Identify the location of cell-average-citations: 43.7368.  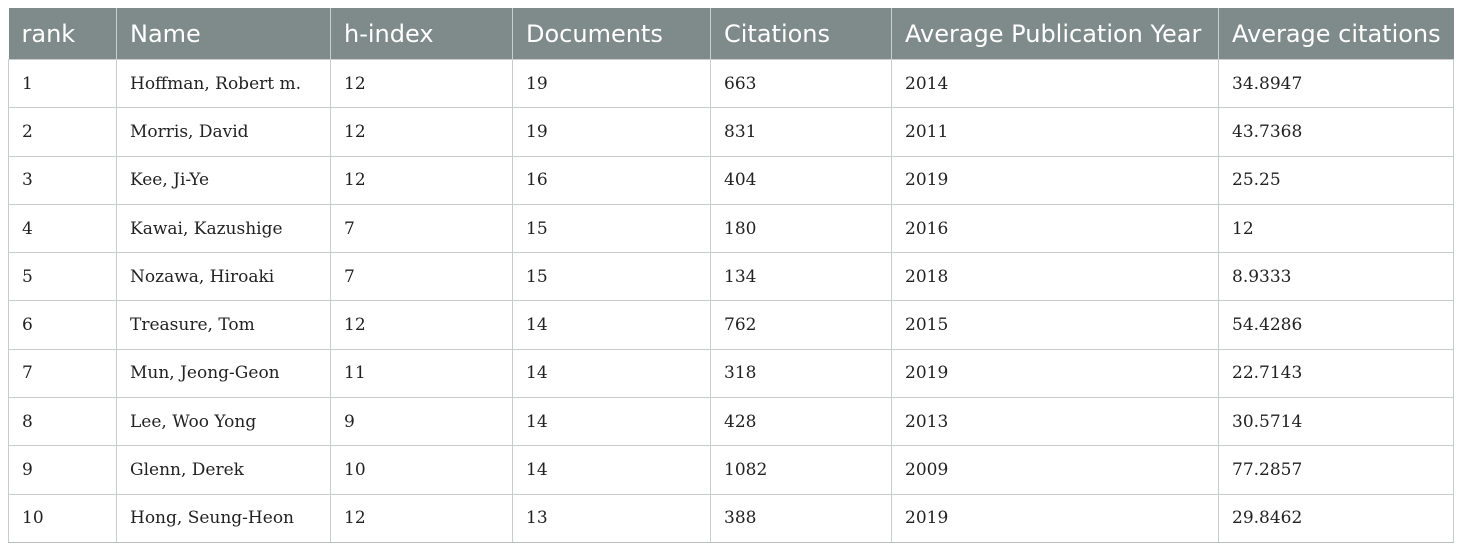
(1336, 132).